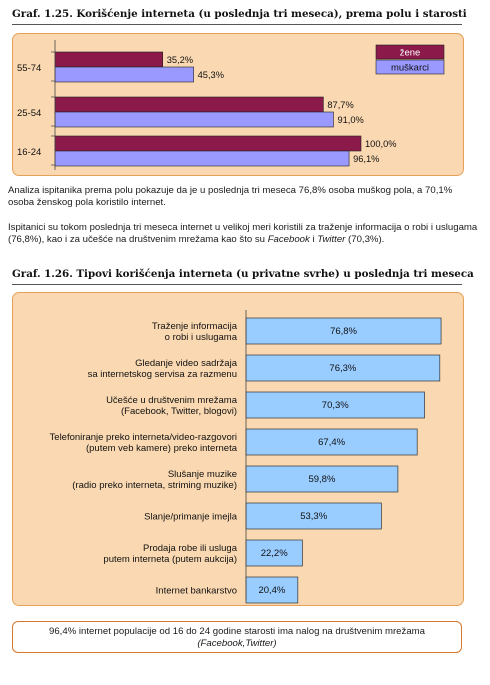 The image size is (490, 685). I want to click on value-label-zene-16-24: 100,0%, so click(381, 144).